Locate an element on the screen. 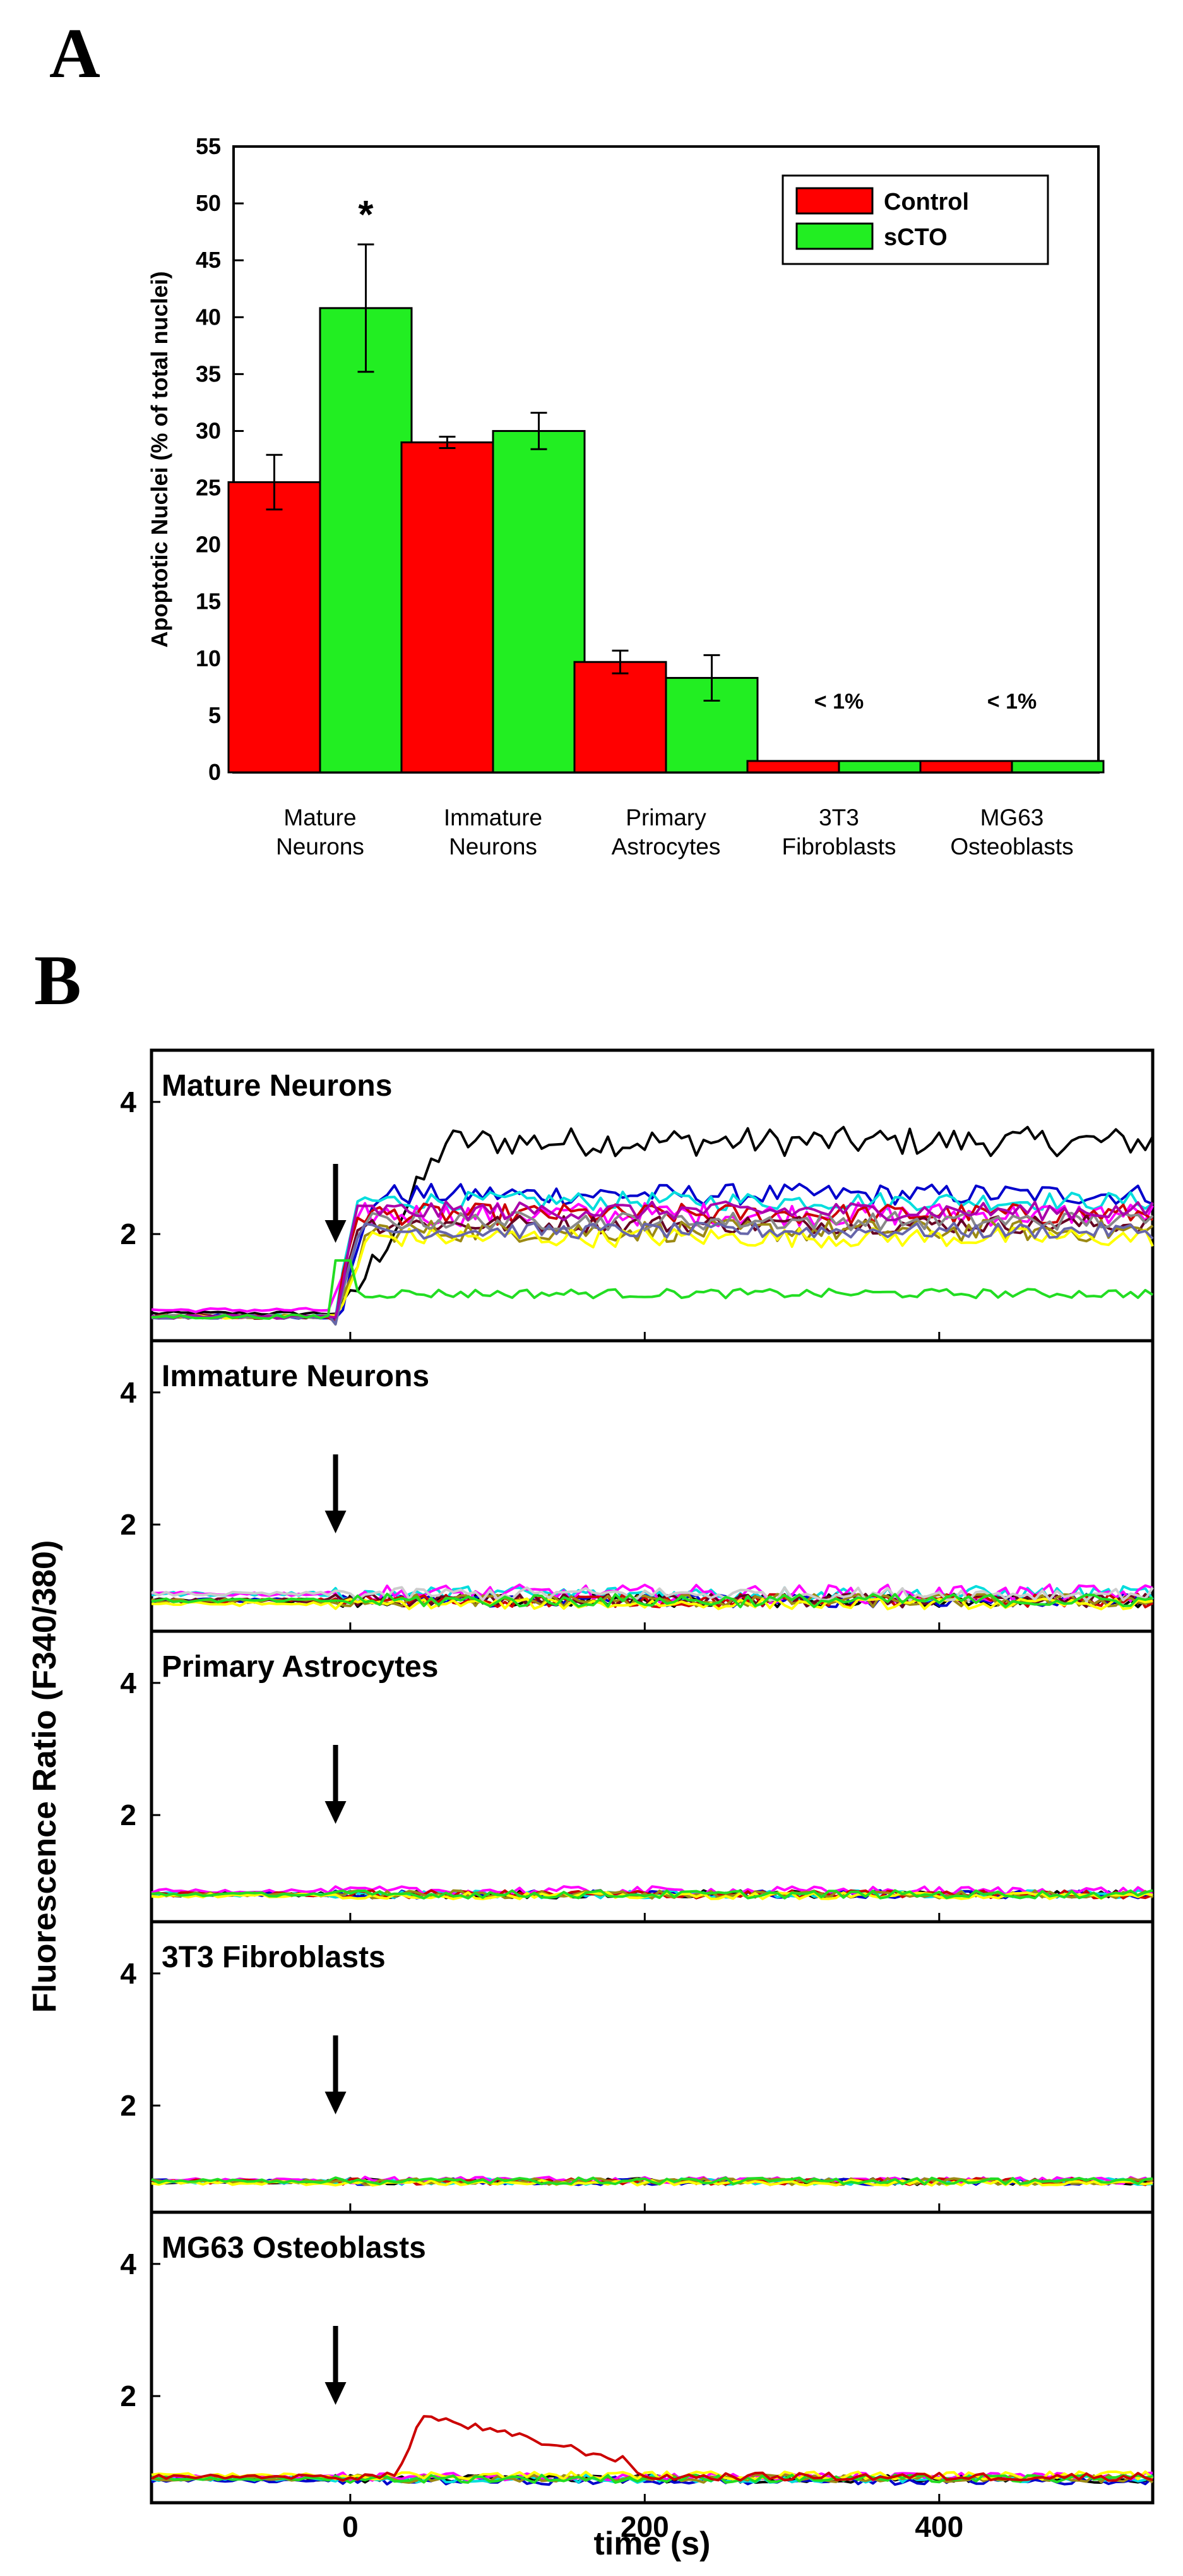  y-tick-label: 10 is located at coordinates (208, 658).